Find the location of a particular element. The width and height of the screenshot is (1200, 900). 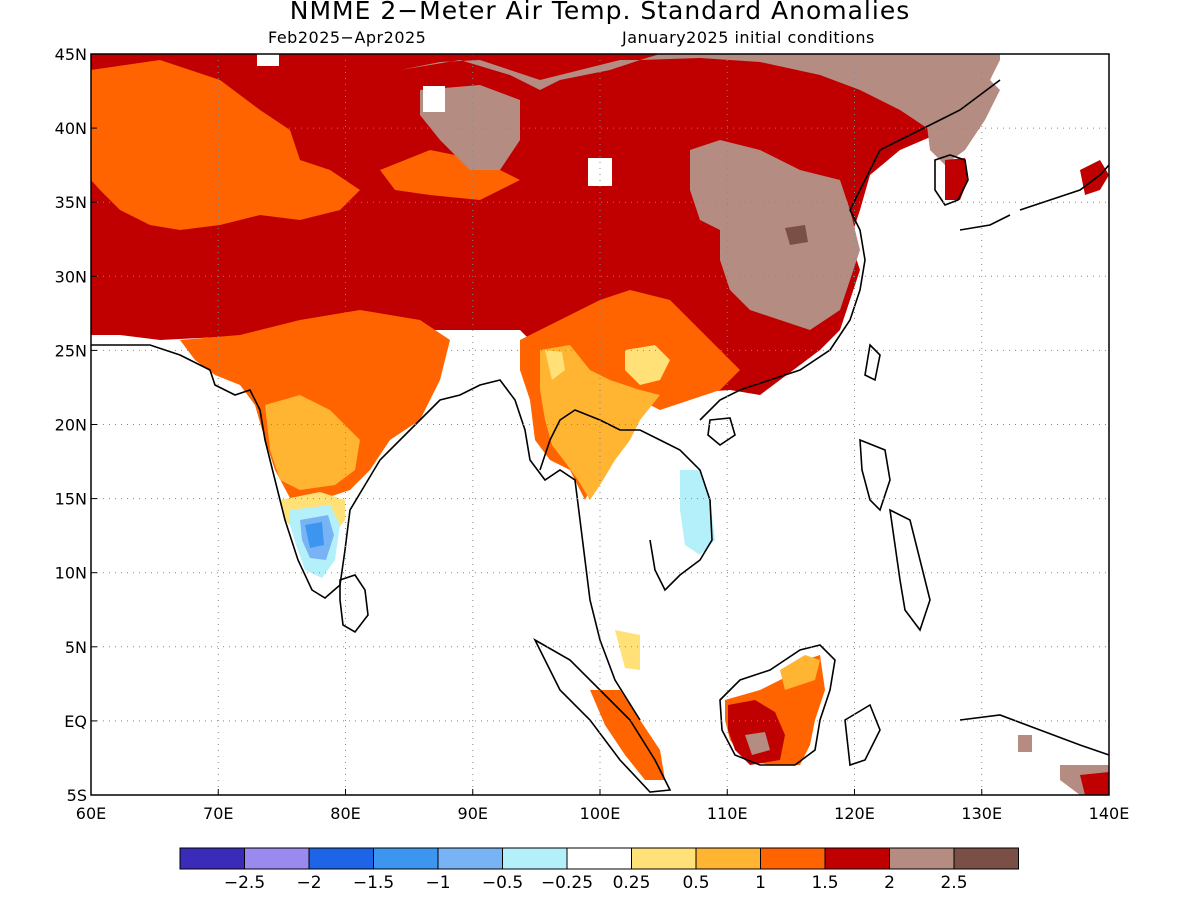

legend-label: 0.25 is located at coordinates (632, 883).